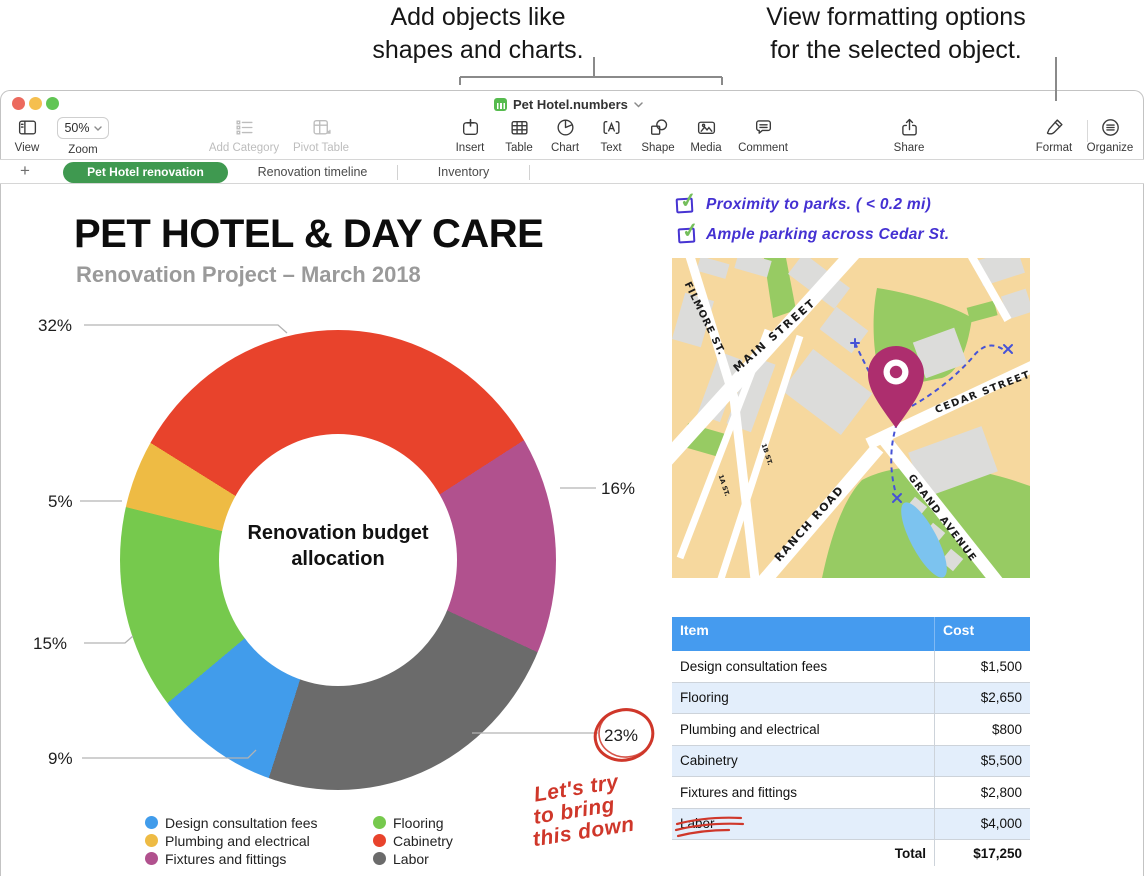  I want to click on total-value-cell: $17,250, so click(997, 853).